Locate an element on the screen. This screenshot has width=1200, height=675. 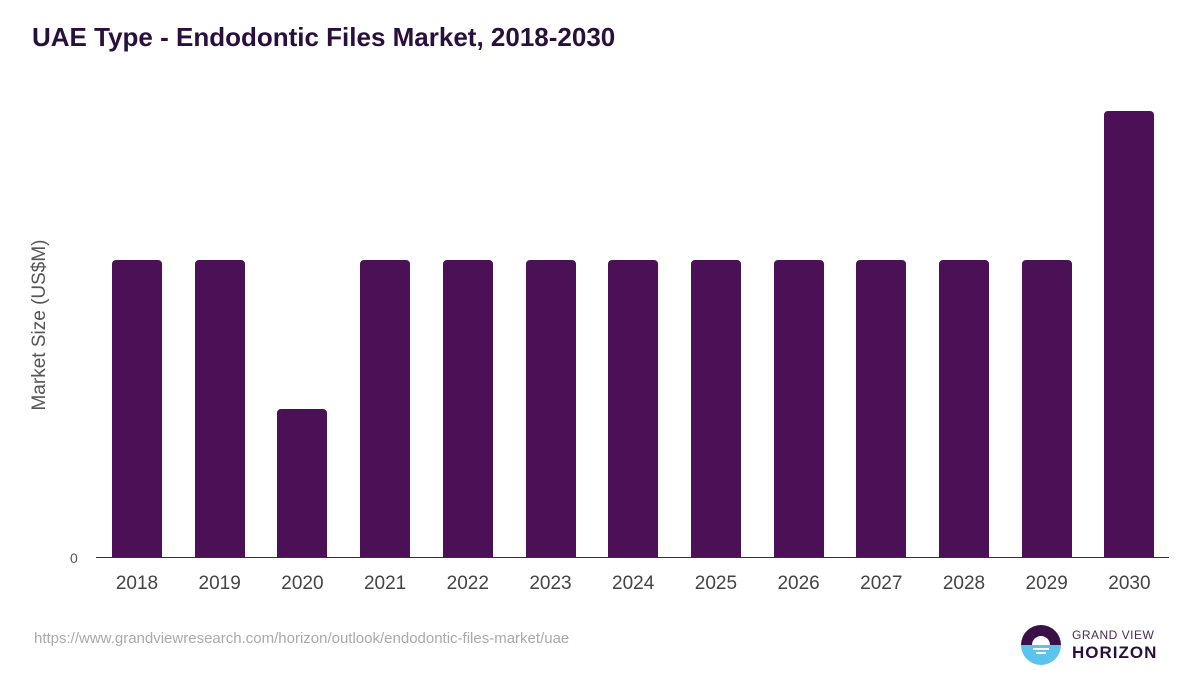
x-tick-label: 2022 is located at coordinates (467, 583).